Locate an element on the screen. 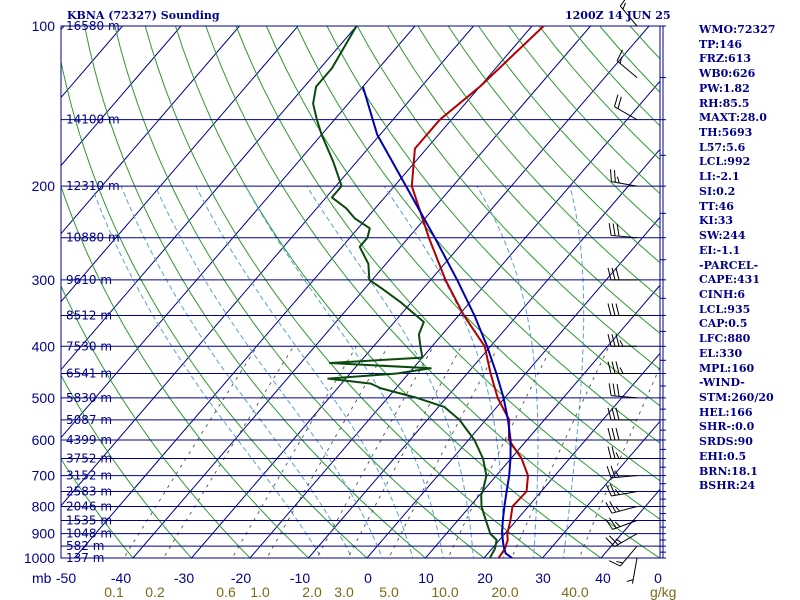 The width and height of the screenshot is (800, 600). mixing-ratio-tick-label: 10.0 is located at coordinates (444, 592).